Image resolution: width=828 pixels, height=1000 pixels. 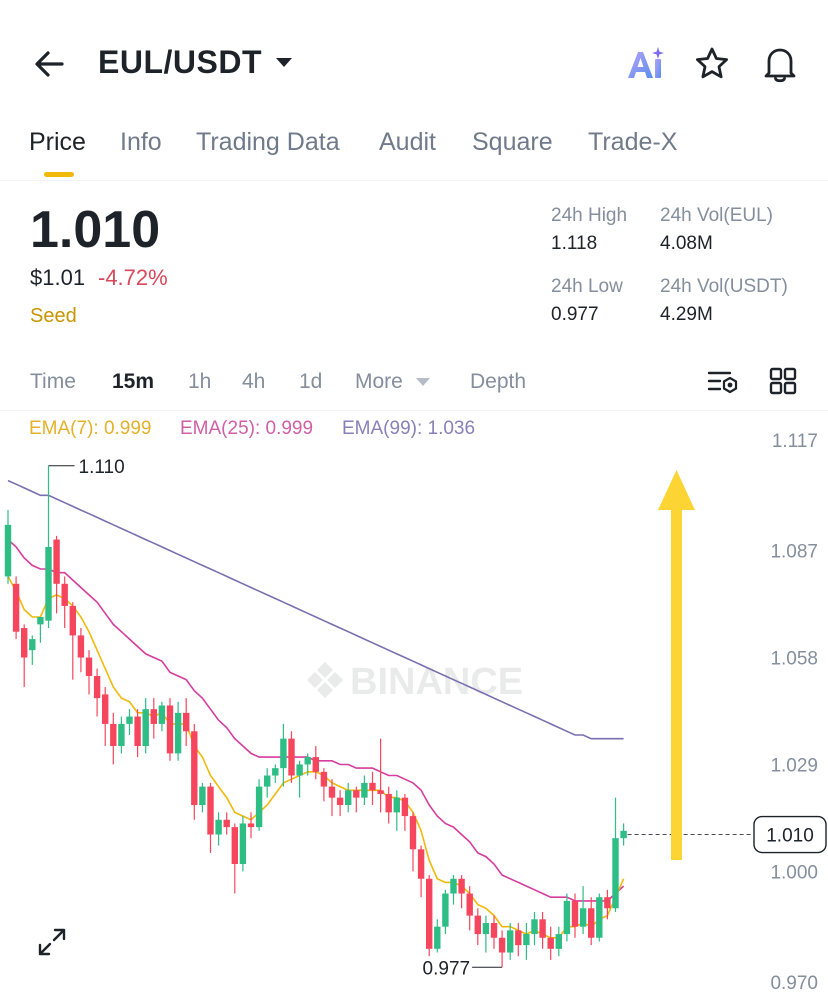 What do you see at coordinates (180, 62) in the screenshot?
I see `pair-title: EUL/USDT` at bounding box center [180, 62].